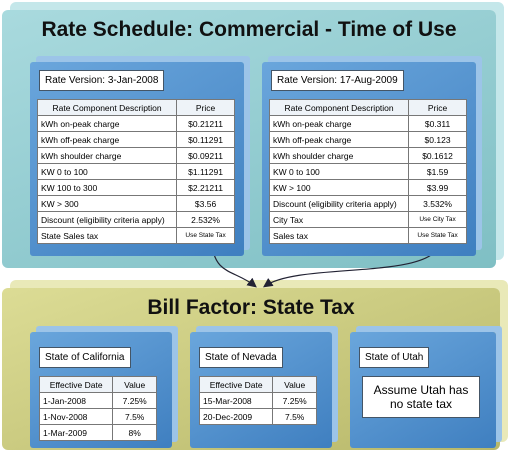  I want to click on bill-factor-title: Bill Factor: State Tax, so click(251, 307).